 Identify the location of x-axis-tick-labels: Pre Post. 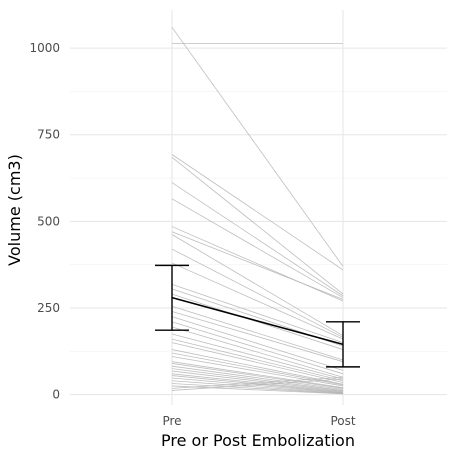
(258, 421).